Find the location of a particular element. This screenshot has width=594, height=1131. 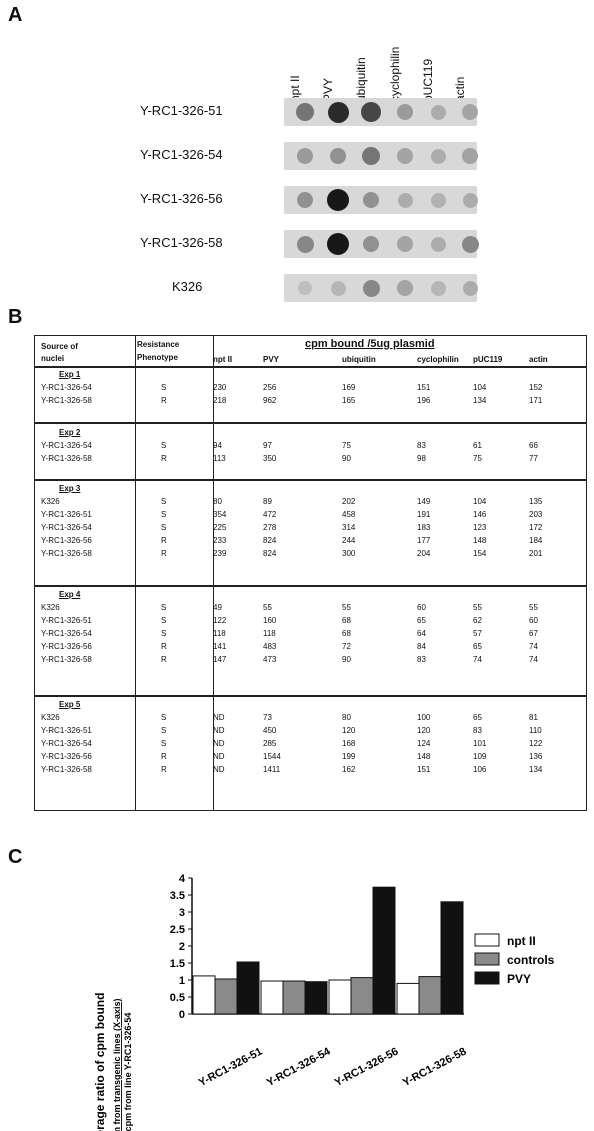

header-column-label: PVY is located at coordinates (271, 359).